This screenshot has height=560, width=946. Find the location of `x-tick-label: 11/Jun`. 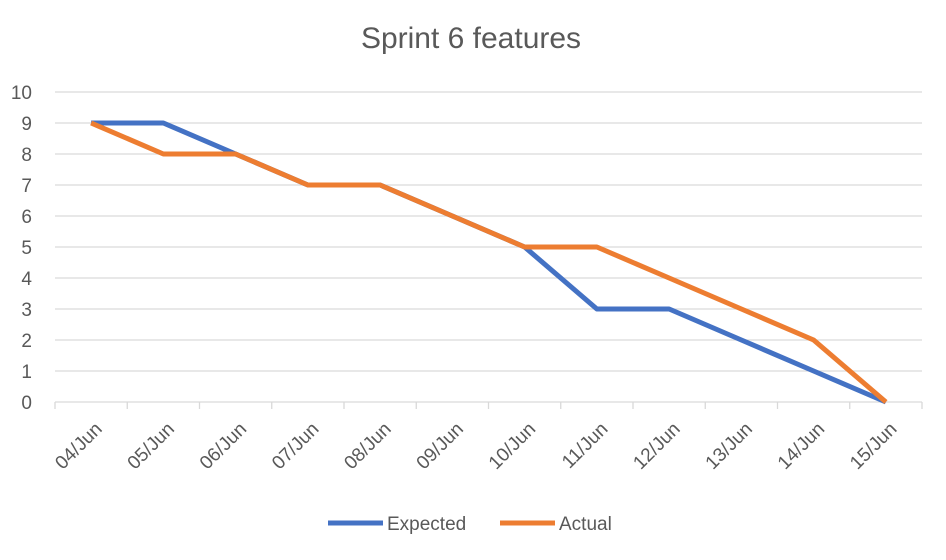

x-tick-label: 11/Jun is located at coordinates (585, 446).